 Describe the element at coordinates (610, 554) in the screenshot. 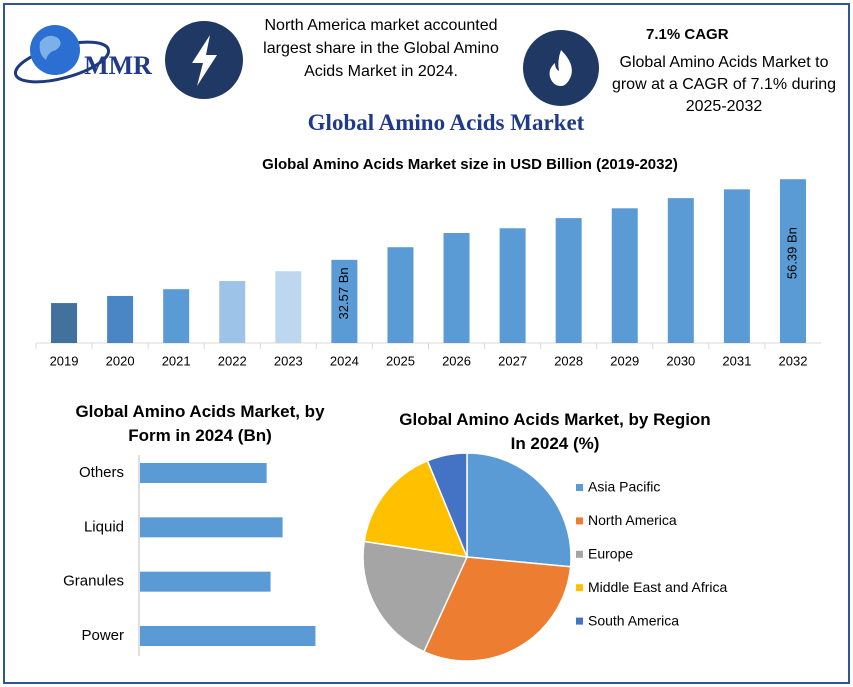

I see `legend-label: Europe` at that location.